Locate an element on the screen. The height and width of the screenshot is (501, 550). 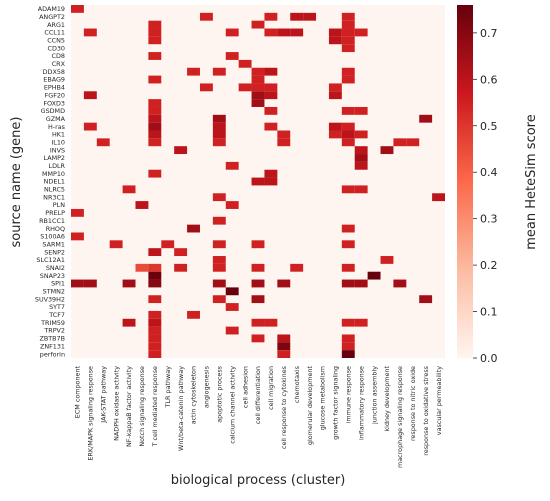
y-tick-label: LDLR is located at coordinates (57, 166).